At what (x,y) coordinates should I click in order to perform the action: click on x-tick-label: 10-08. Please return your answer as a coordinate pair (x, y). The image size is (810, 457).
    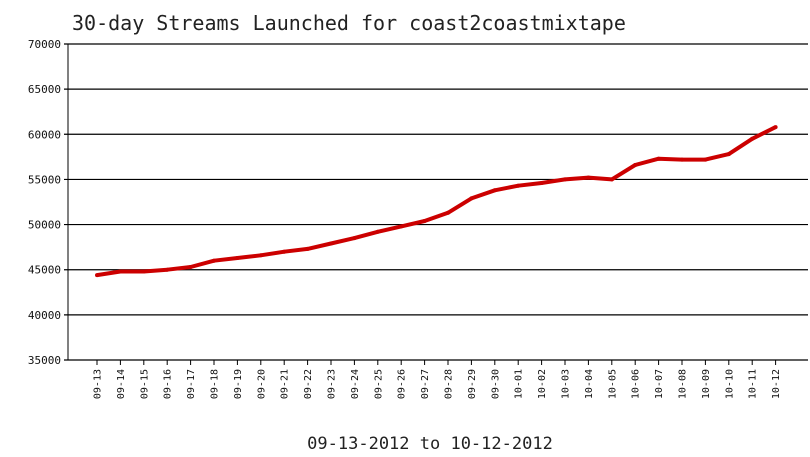
    Looking at the image, I should click on (683, 384).